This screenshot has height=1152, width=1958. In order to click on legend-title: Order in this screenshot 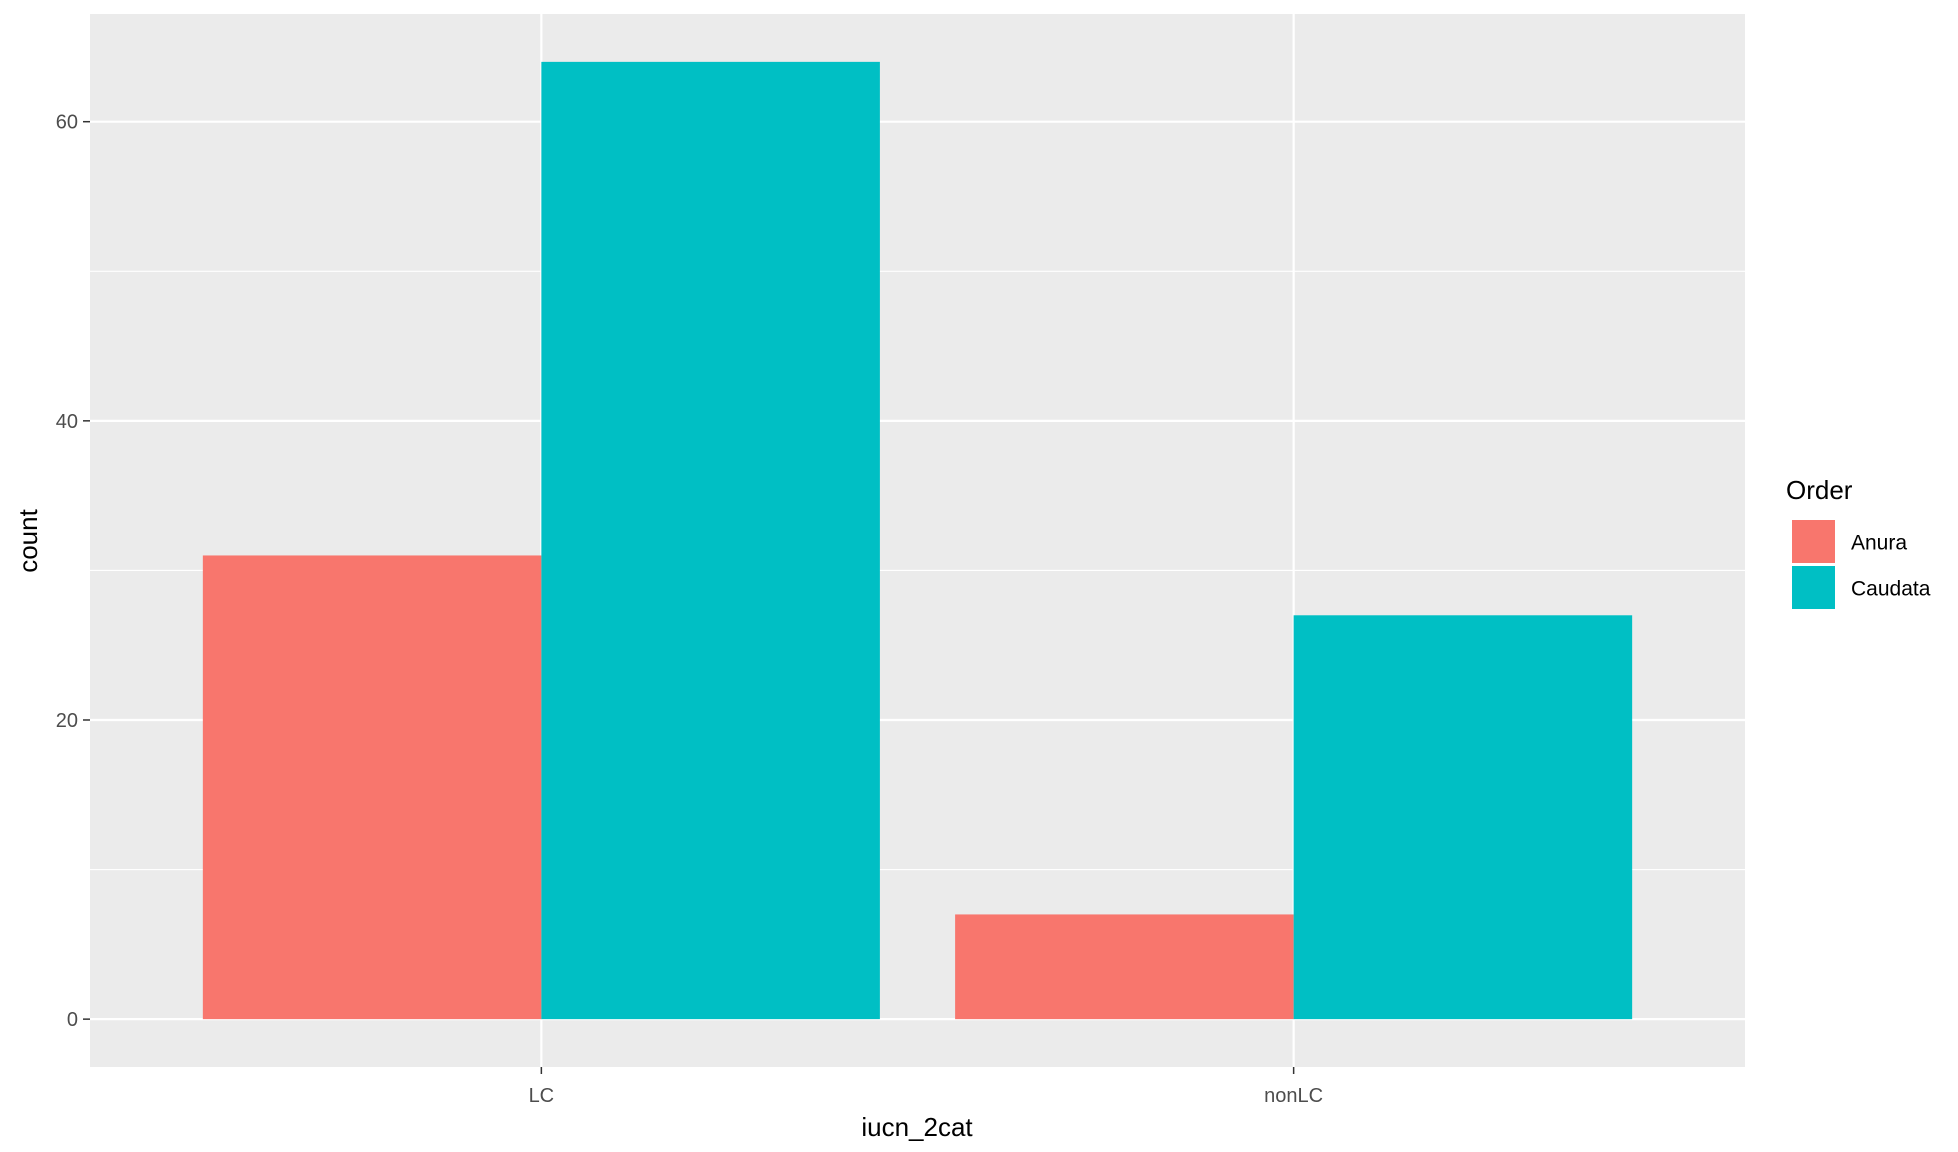, I will do `click(1819, 490)`.